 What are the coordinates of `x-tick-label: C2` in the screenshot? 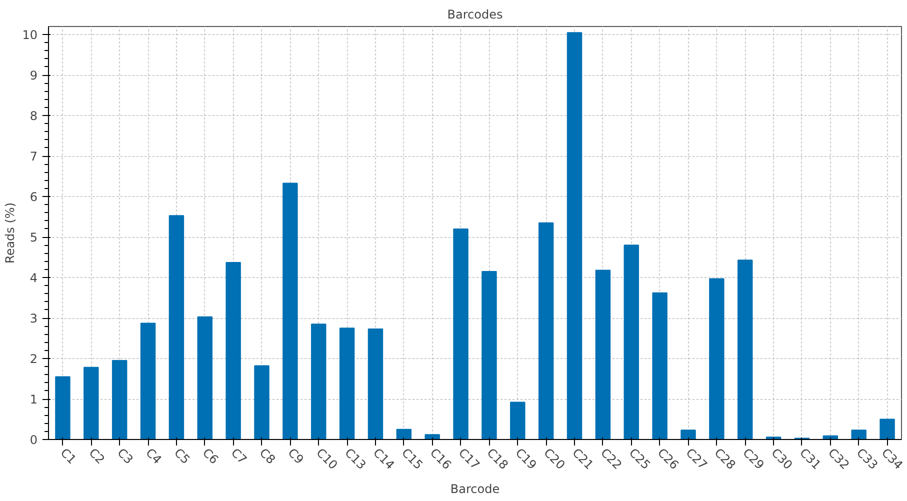 It's located at (97, 456).